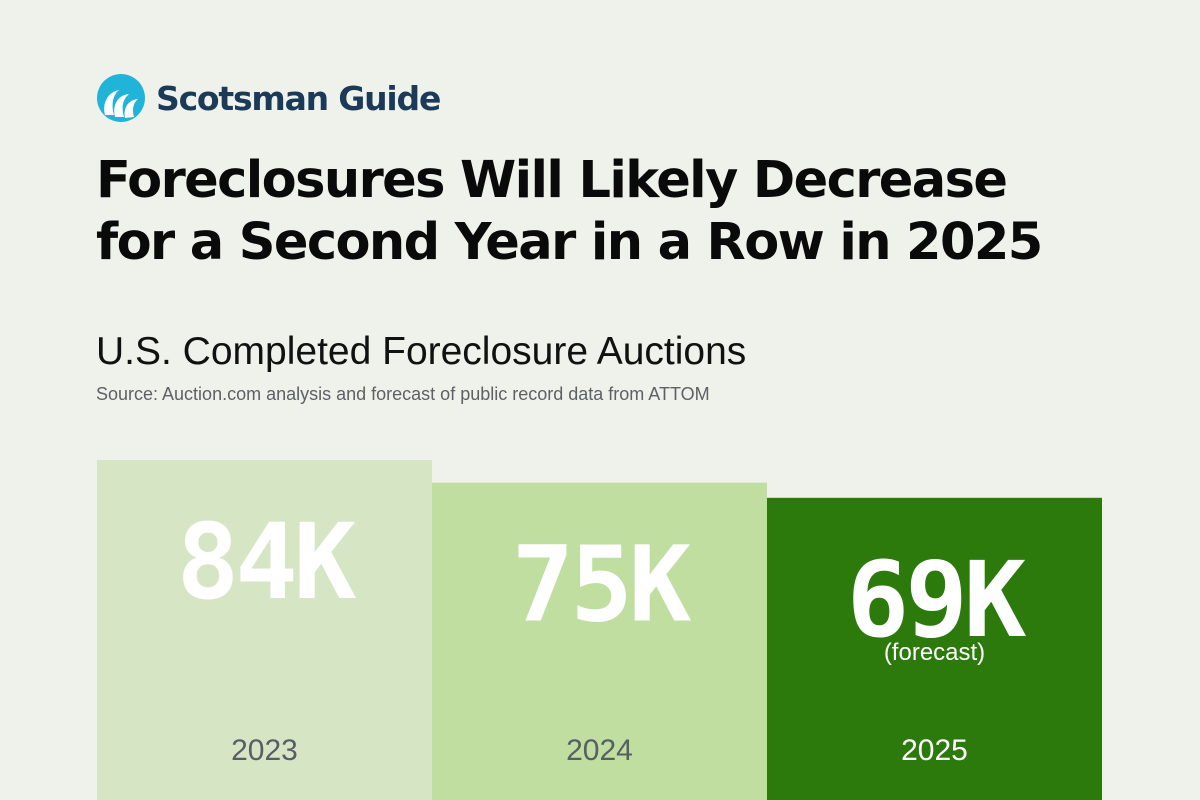 The width and height of the screenshot is (1200, 800). What do you see at coordinates (264, 630) in the screenshot?
I see `bar-2023` at bounding box center [264, 630].